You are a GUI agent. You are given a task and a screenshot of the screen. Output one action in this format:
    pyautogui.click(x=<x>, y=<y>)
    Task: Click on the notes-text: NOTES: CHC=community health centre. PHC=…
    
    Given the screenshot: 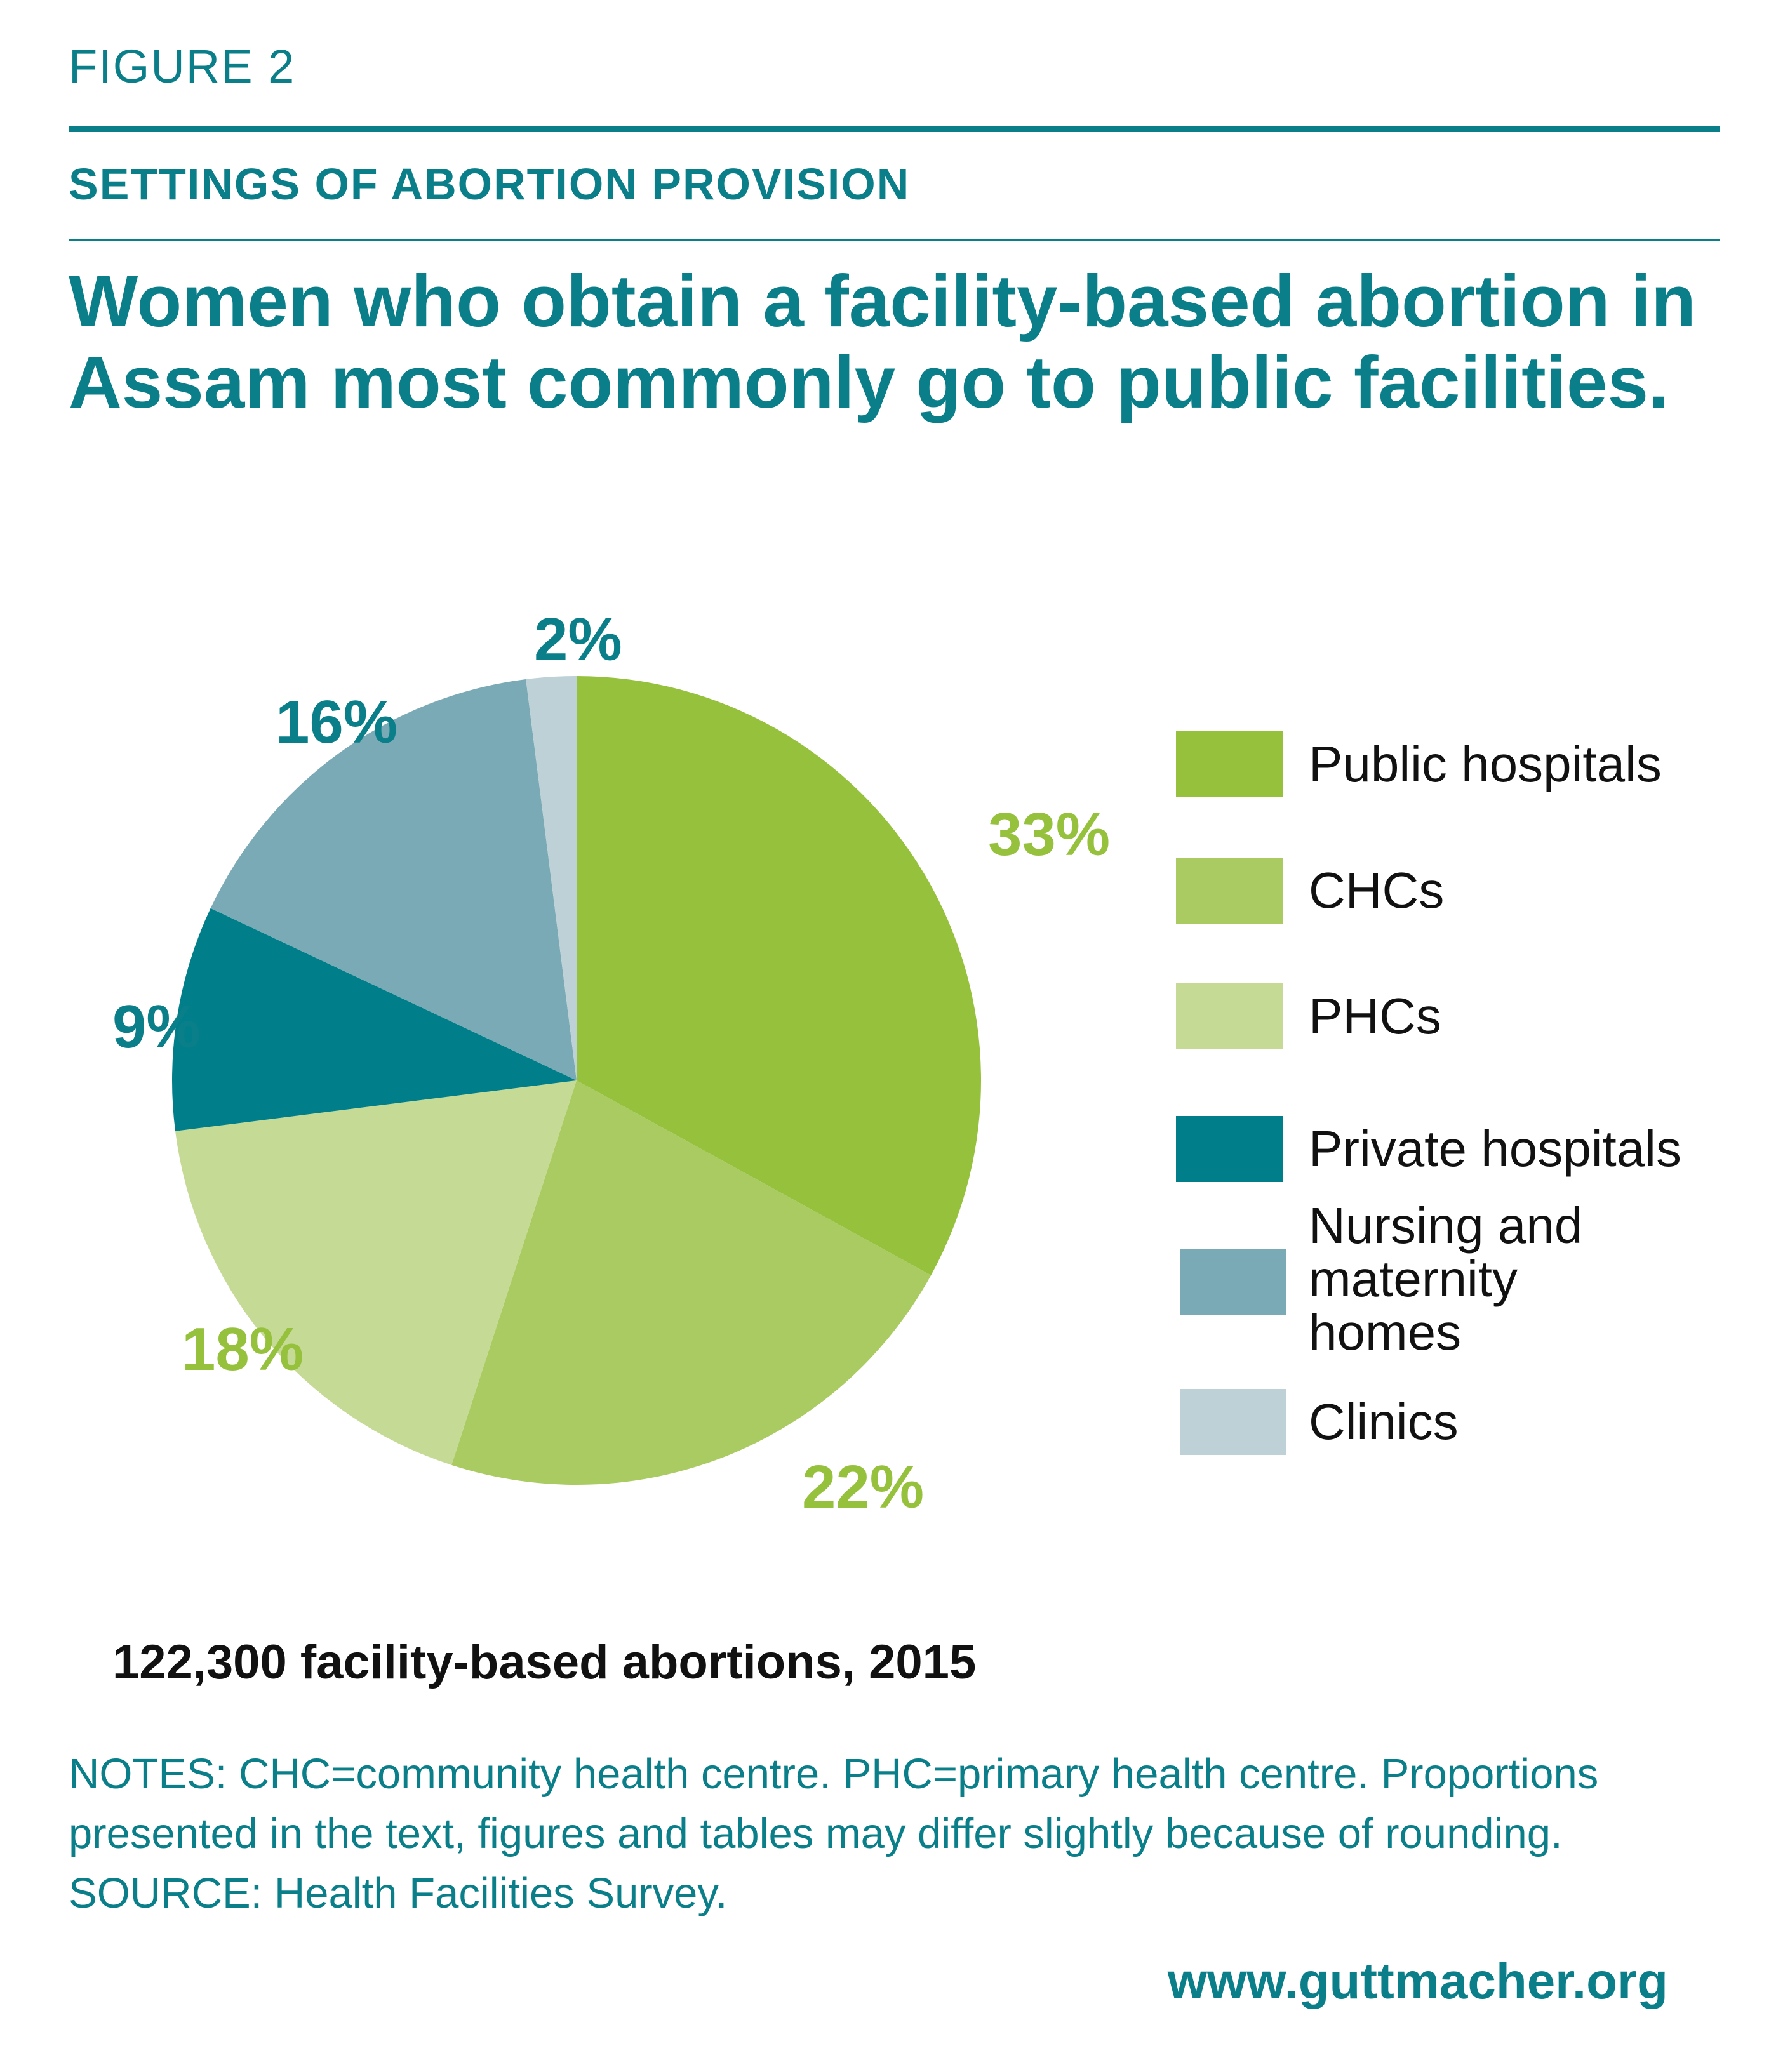 What is the action you would take?
    pyautogui.click(x=834, y=1833)
    